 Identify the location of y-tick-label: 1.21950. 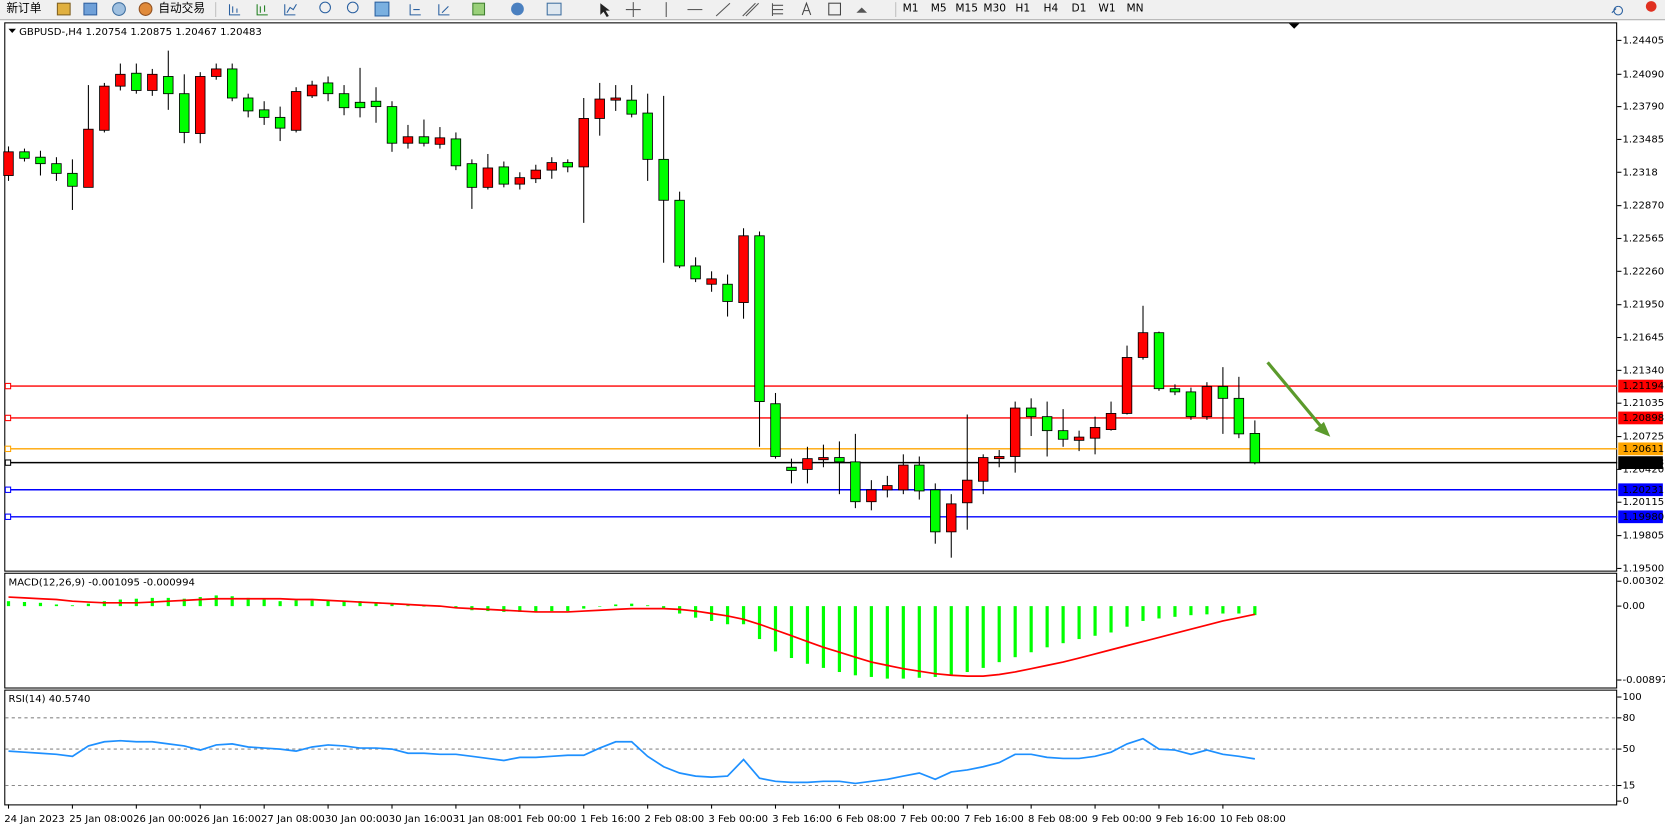
(1643, 305).